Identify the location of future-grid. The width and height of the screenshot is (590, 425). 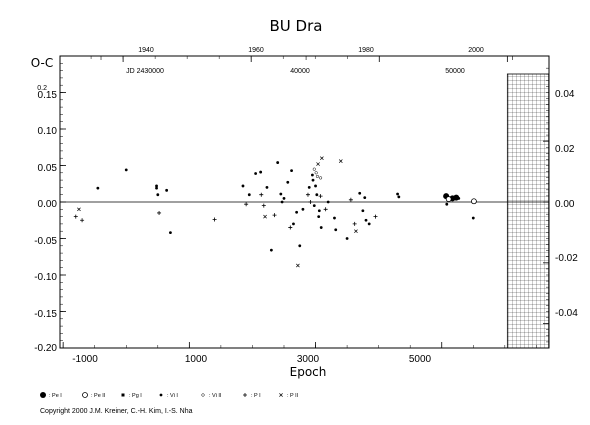
(528, 211).